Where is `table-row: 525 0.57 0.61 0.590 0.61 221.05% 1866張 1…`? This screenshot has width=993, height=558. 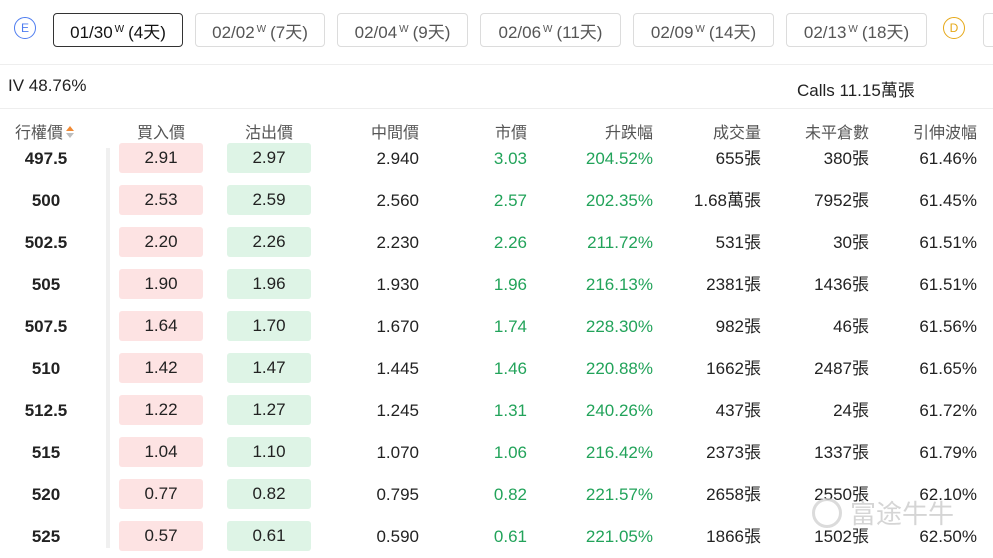
table-row: 525 0.57 0.61 0.590 0.61 221.05% 1866張 1… is located at coordinates (496, 537).